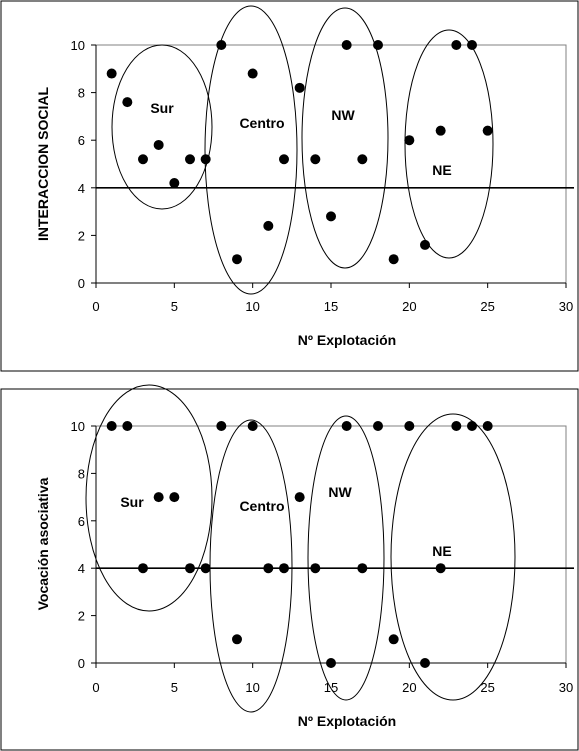 Image resolution: width=579 pixels, height=751 pixels. I want to click on chart-2-y-tick-label: 10, so click(78, 426).